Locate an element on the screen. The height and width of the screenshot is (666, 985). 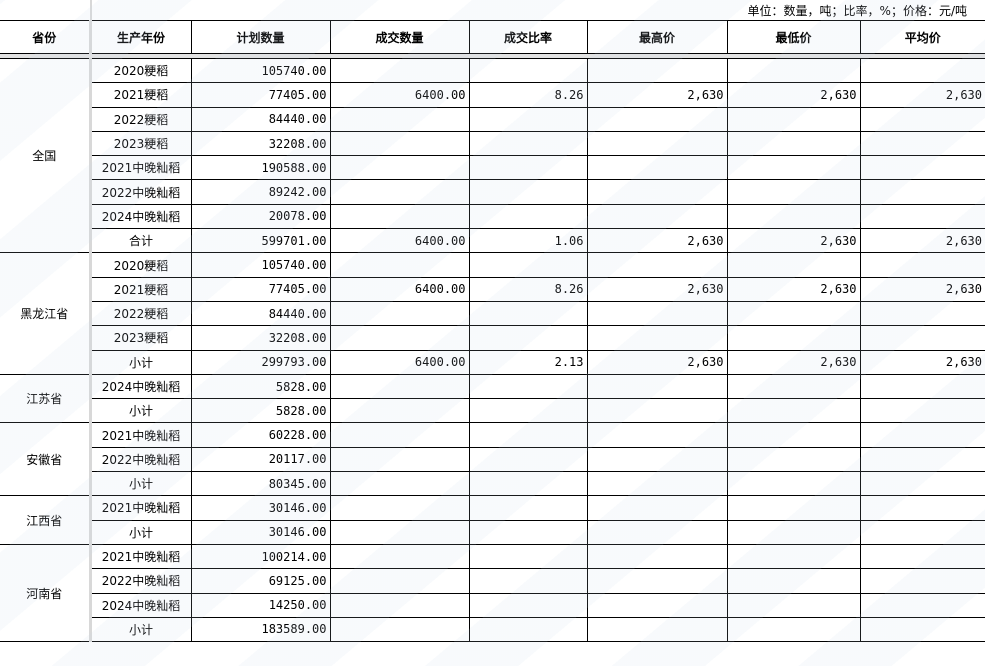
header-deal-qty: 成交数量 is located at coordinates (399, 37).